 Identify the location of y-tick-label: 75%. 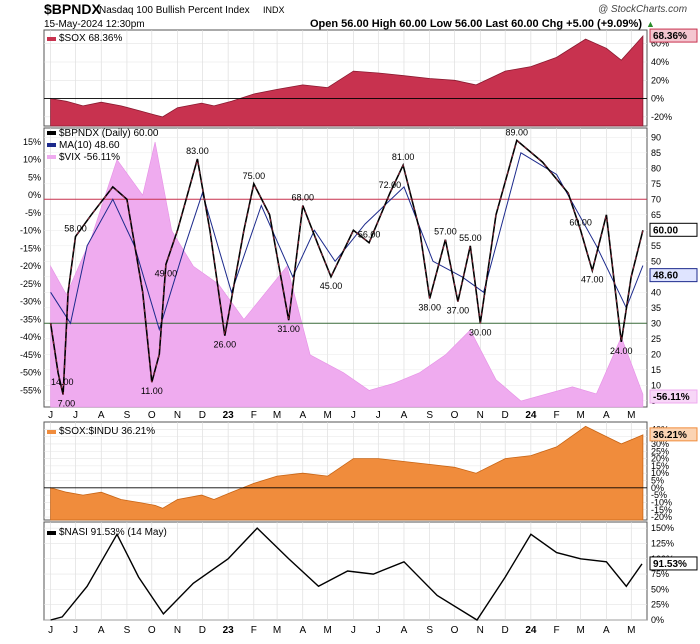
(660, 574).